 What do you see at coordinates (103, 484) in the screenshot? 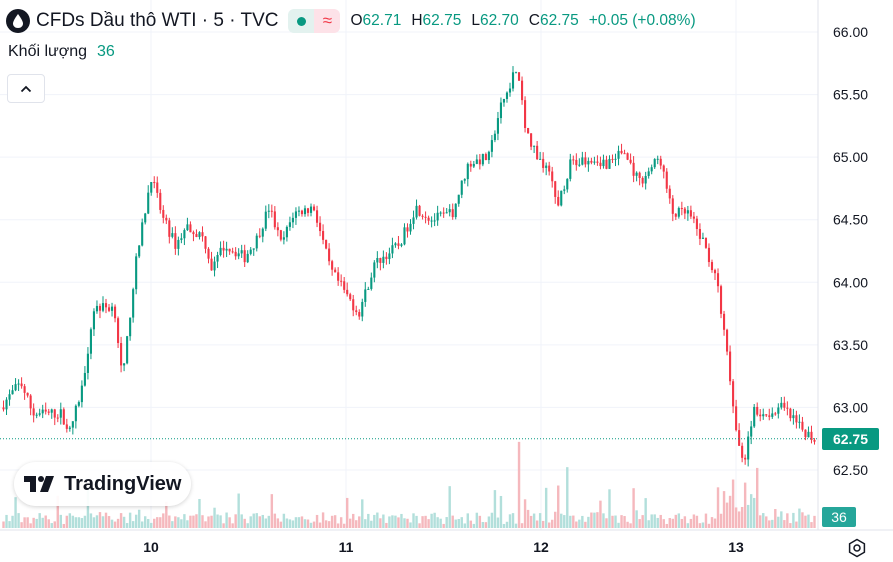
I see `tradingview-logo: TradingView` at bounding box center [103, 484].